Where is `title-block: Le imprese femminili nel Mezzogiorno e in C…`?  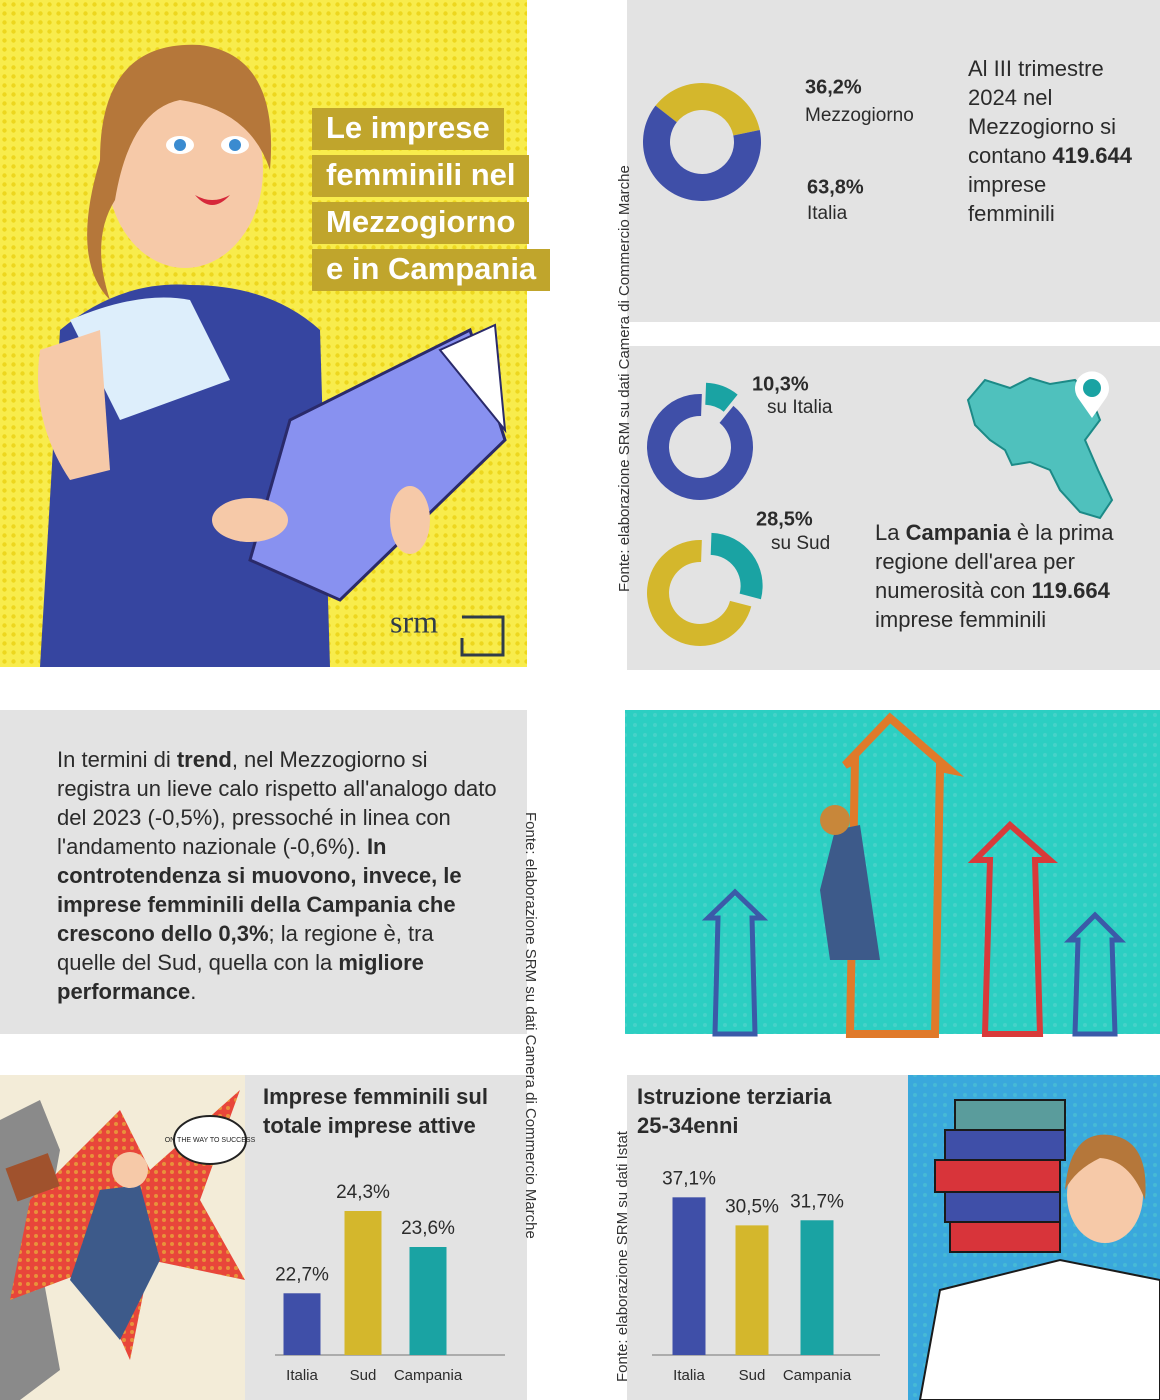
title-block: Le imprese femminili nel Mezzogiorno e in C… is located at coordinates (431, 202).